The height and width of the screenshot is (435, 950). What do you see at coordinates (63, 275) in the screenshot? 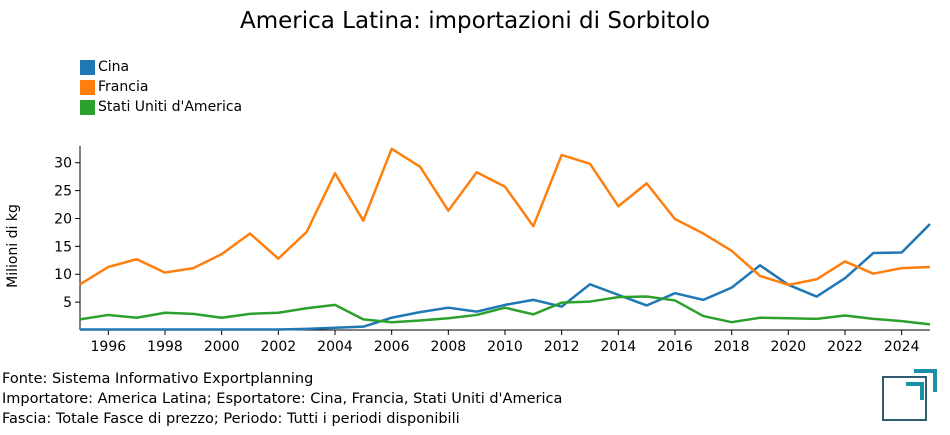
I see `y-tick-label: 10` at bounding box center [63, 275].